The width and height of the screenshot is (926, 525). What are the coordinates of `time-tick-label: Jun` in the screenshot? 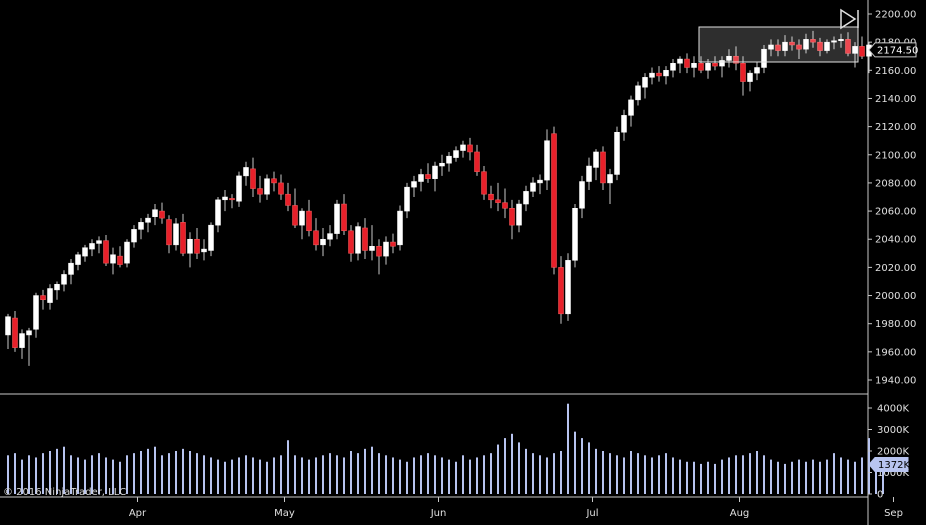 It's located at (438, 513).